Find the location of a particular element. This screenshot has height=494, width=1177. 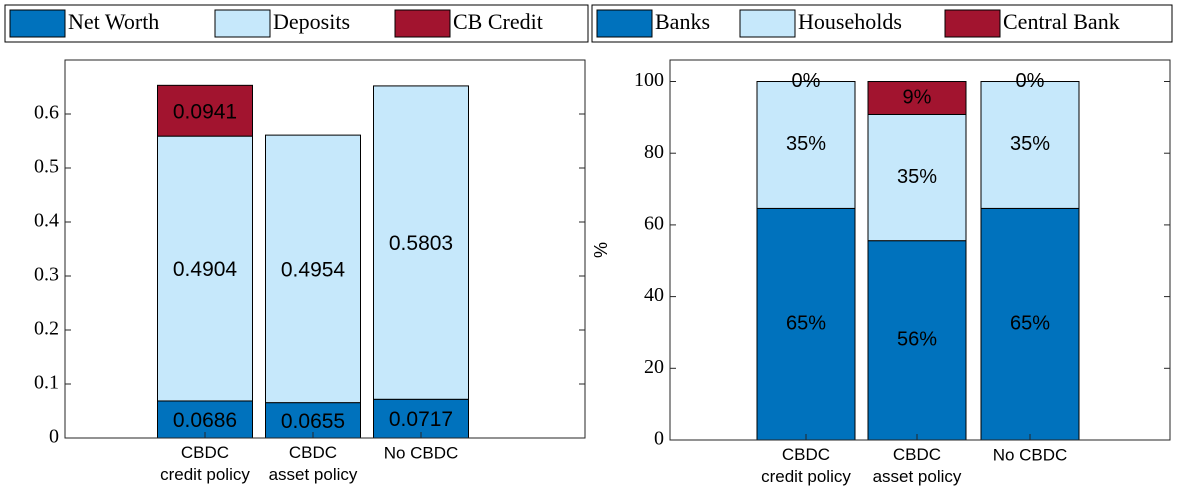

y-tick-label: 0.2 is located at coordinates (46, 329).